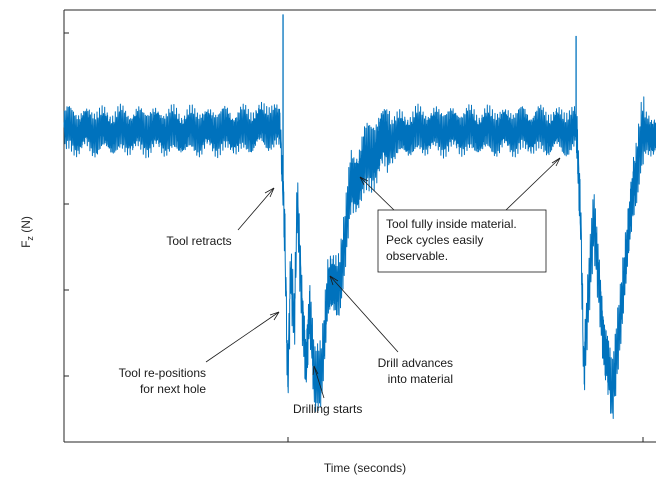  Describe the element at coordinates (556, 162) in the screenshot. I see `arrowhead-peck-right` at that location.